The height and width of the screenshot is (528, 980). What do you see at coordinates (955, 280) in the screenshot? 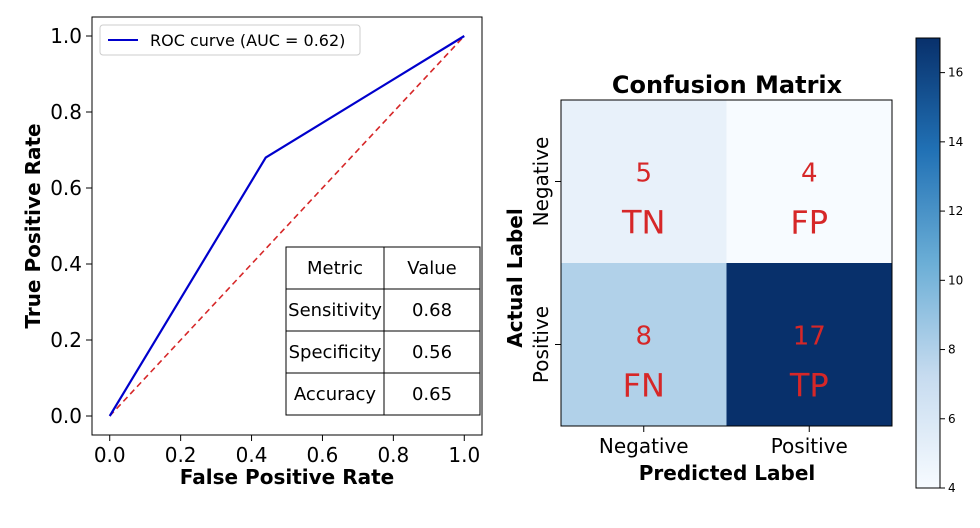
I see `colorbar-tick-label: 10` at bounding box center [955, 280].